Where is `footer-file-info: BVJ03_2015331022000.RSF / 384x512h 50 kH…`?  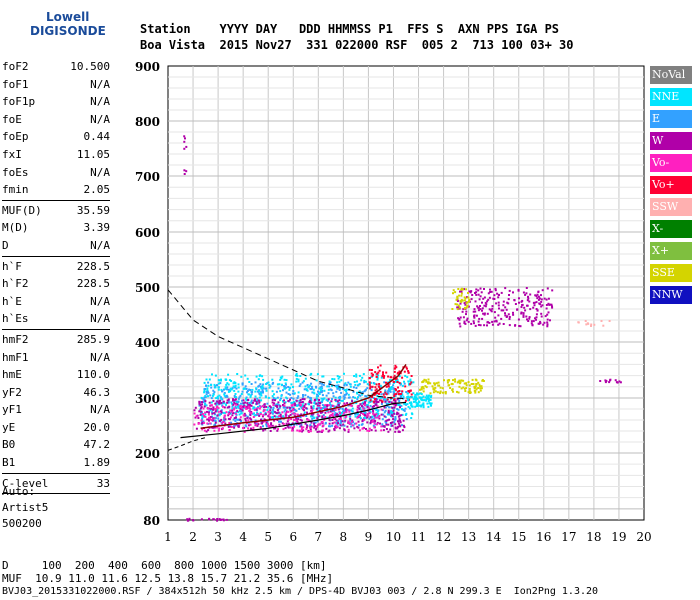 footer-file-info: BVJ03_2015331022000.RSF / 384x512h 50 kH… is located at coordinates (300, 591).